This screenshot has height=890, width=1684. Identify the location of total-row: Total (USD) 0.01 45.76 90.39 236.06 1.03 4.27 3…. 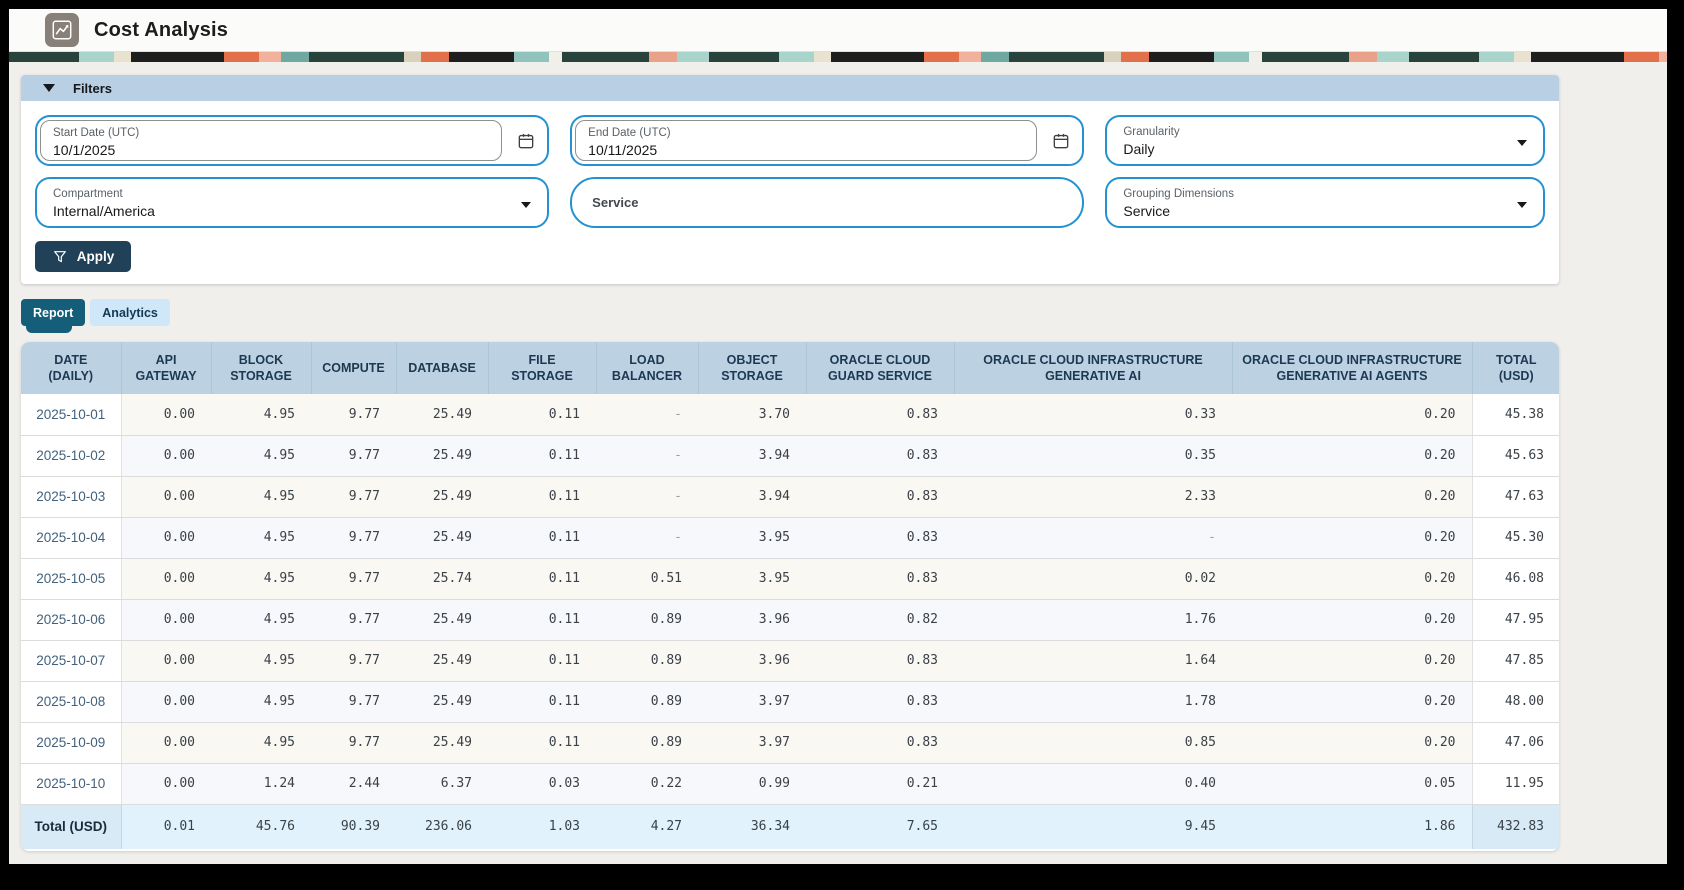
(790, 826).